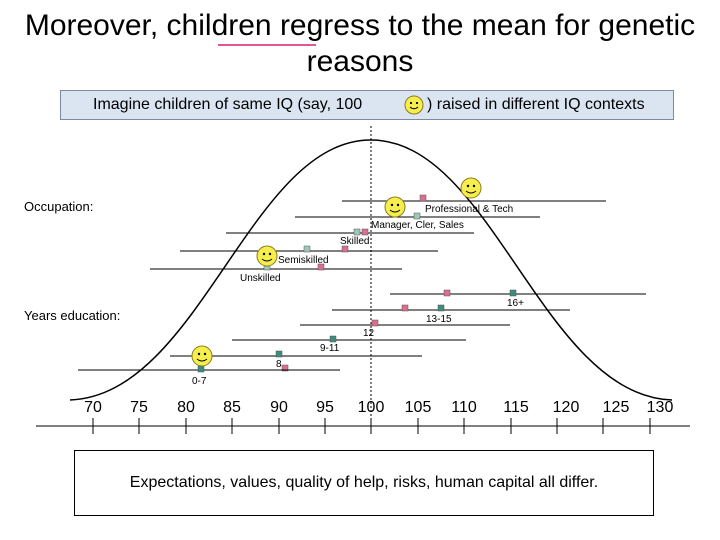 The width and height of the screenshot is (720, 540). I want to click on occupation-manager-row: Manager, Cler, Sales, so click(417, 221).